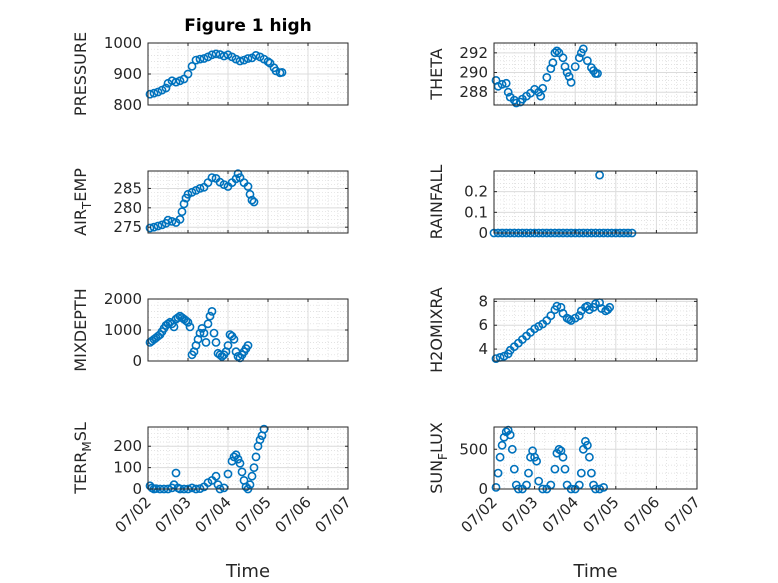 Image resolution: width=778 pixels, height=583 pixels. What do you see at coordinates (202, 201) in the screenshot?
I see `series-markers` at bounding box center [202, 201].